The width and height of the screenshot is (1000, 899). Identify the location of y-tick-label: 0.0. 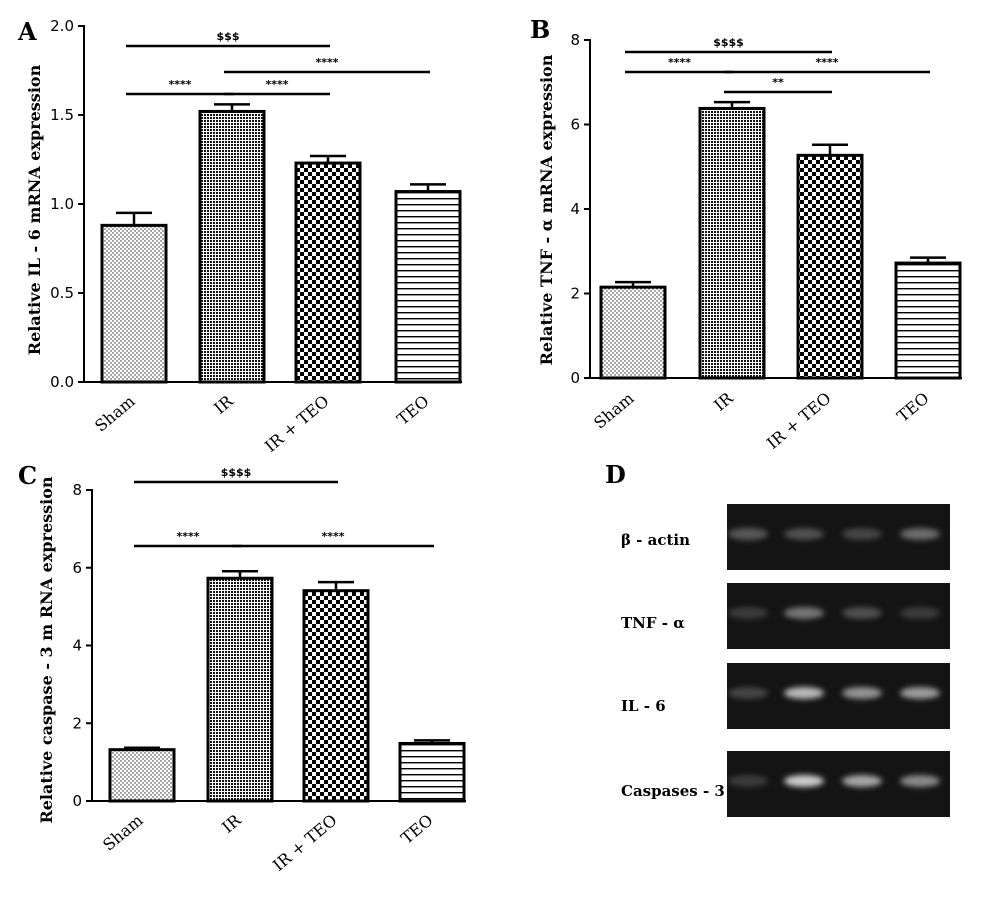
(62, 382).